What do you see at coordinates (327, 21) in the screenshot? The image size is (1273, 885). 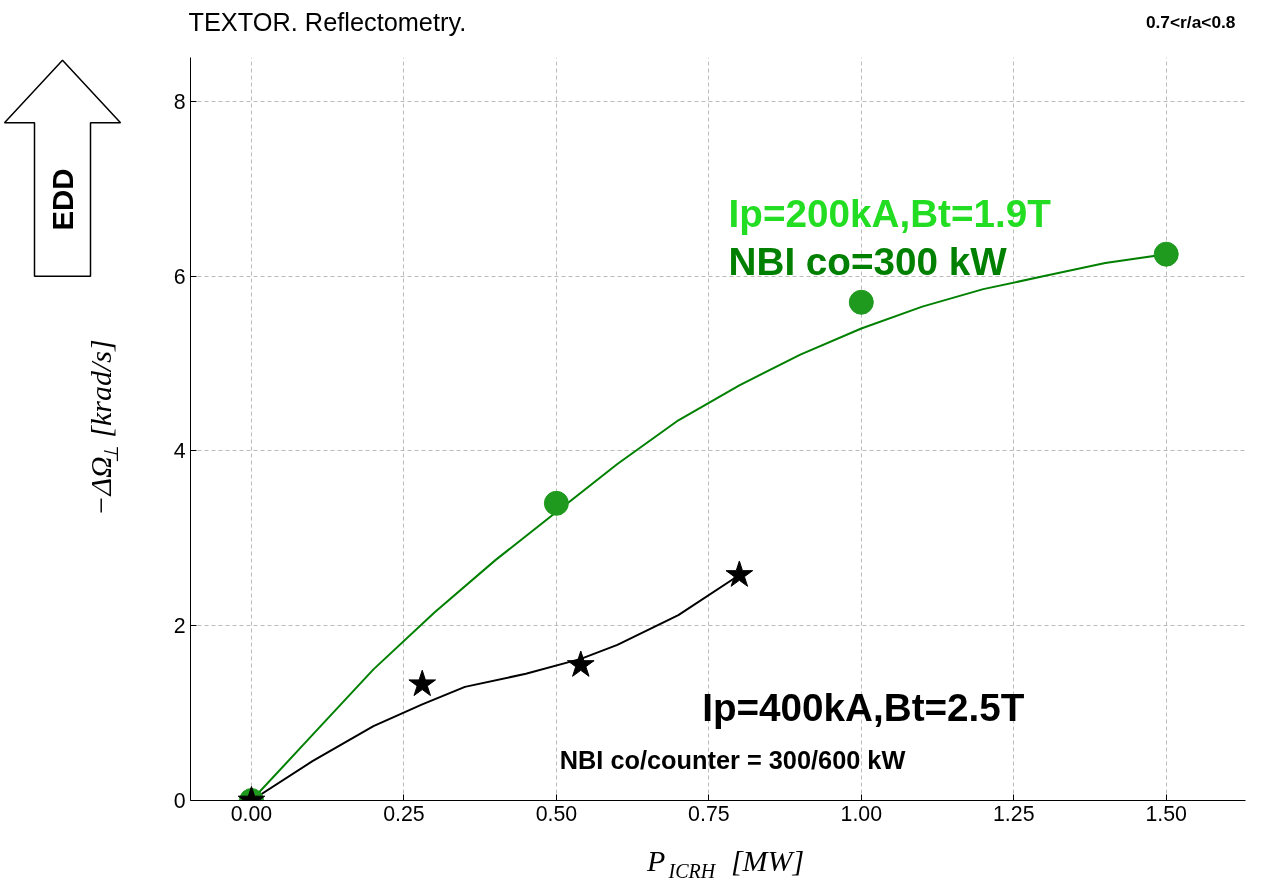 I see `chart-title: TEXTOR. Reflectometry.` at bounding box center [327, 21].